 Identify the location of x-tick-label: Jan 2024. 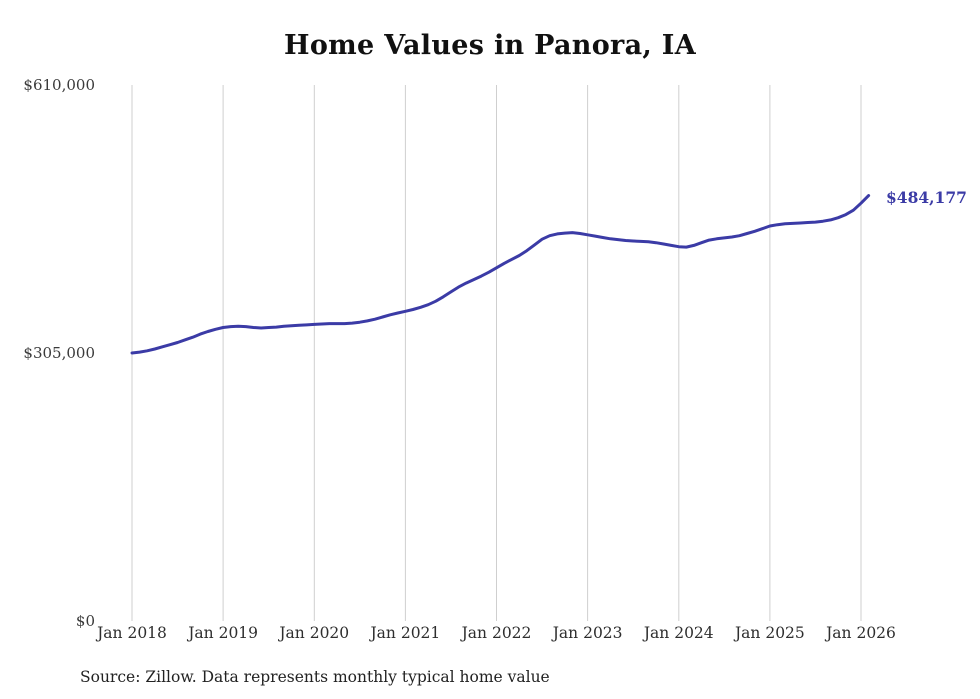
(678, 633).